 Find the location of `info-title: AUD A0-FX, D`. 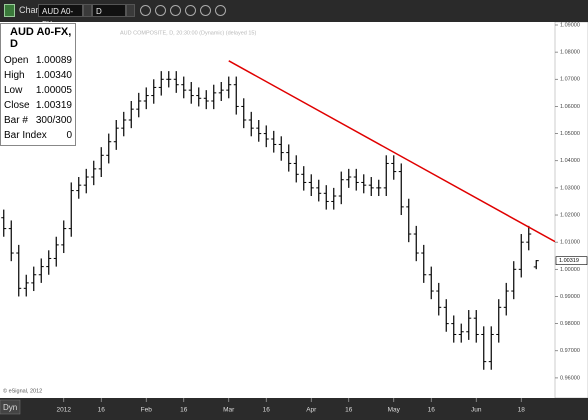

info-title: AUD A0-FX, D is located at coordinates (41, 38).